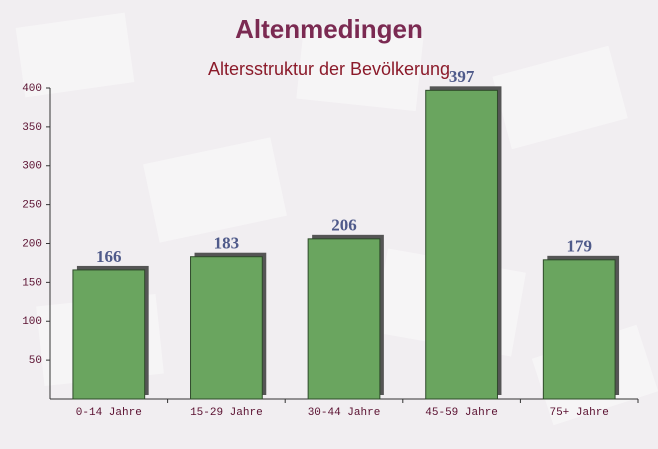 The image size is (658, 449). Describe the element at coordinates (32, 206) in the screenshot. I see `y-tick-label: 250` at that location.